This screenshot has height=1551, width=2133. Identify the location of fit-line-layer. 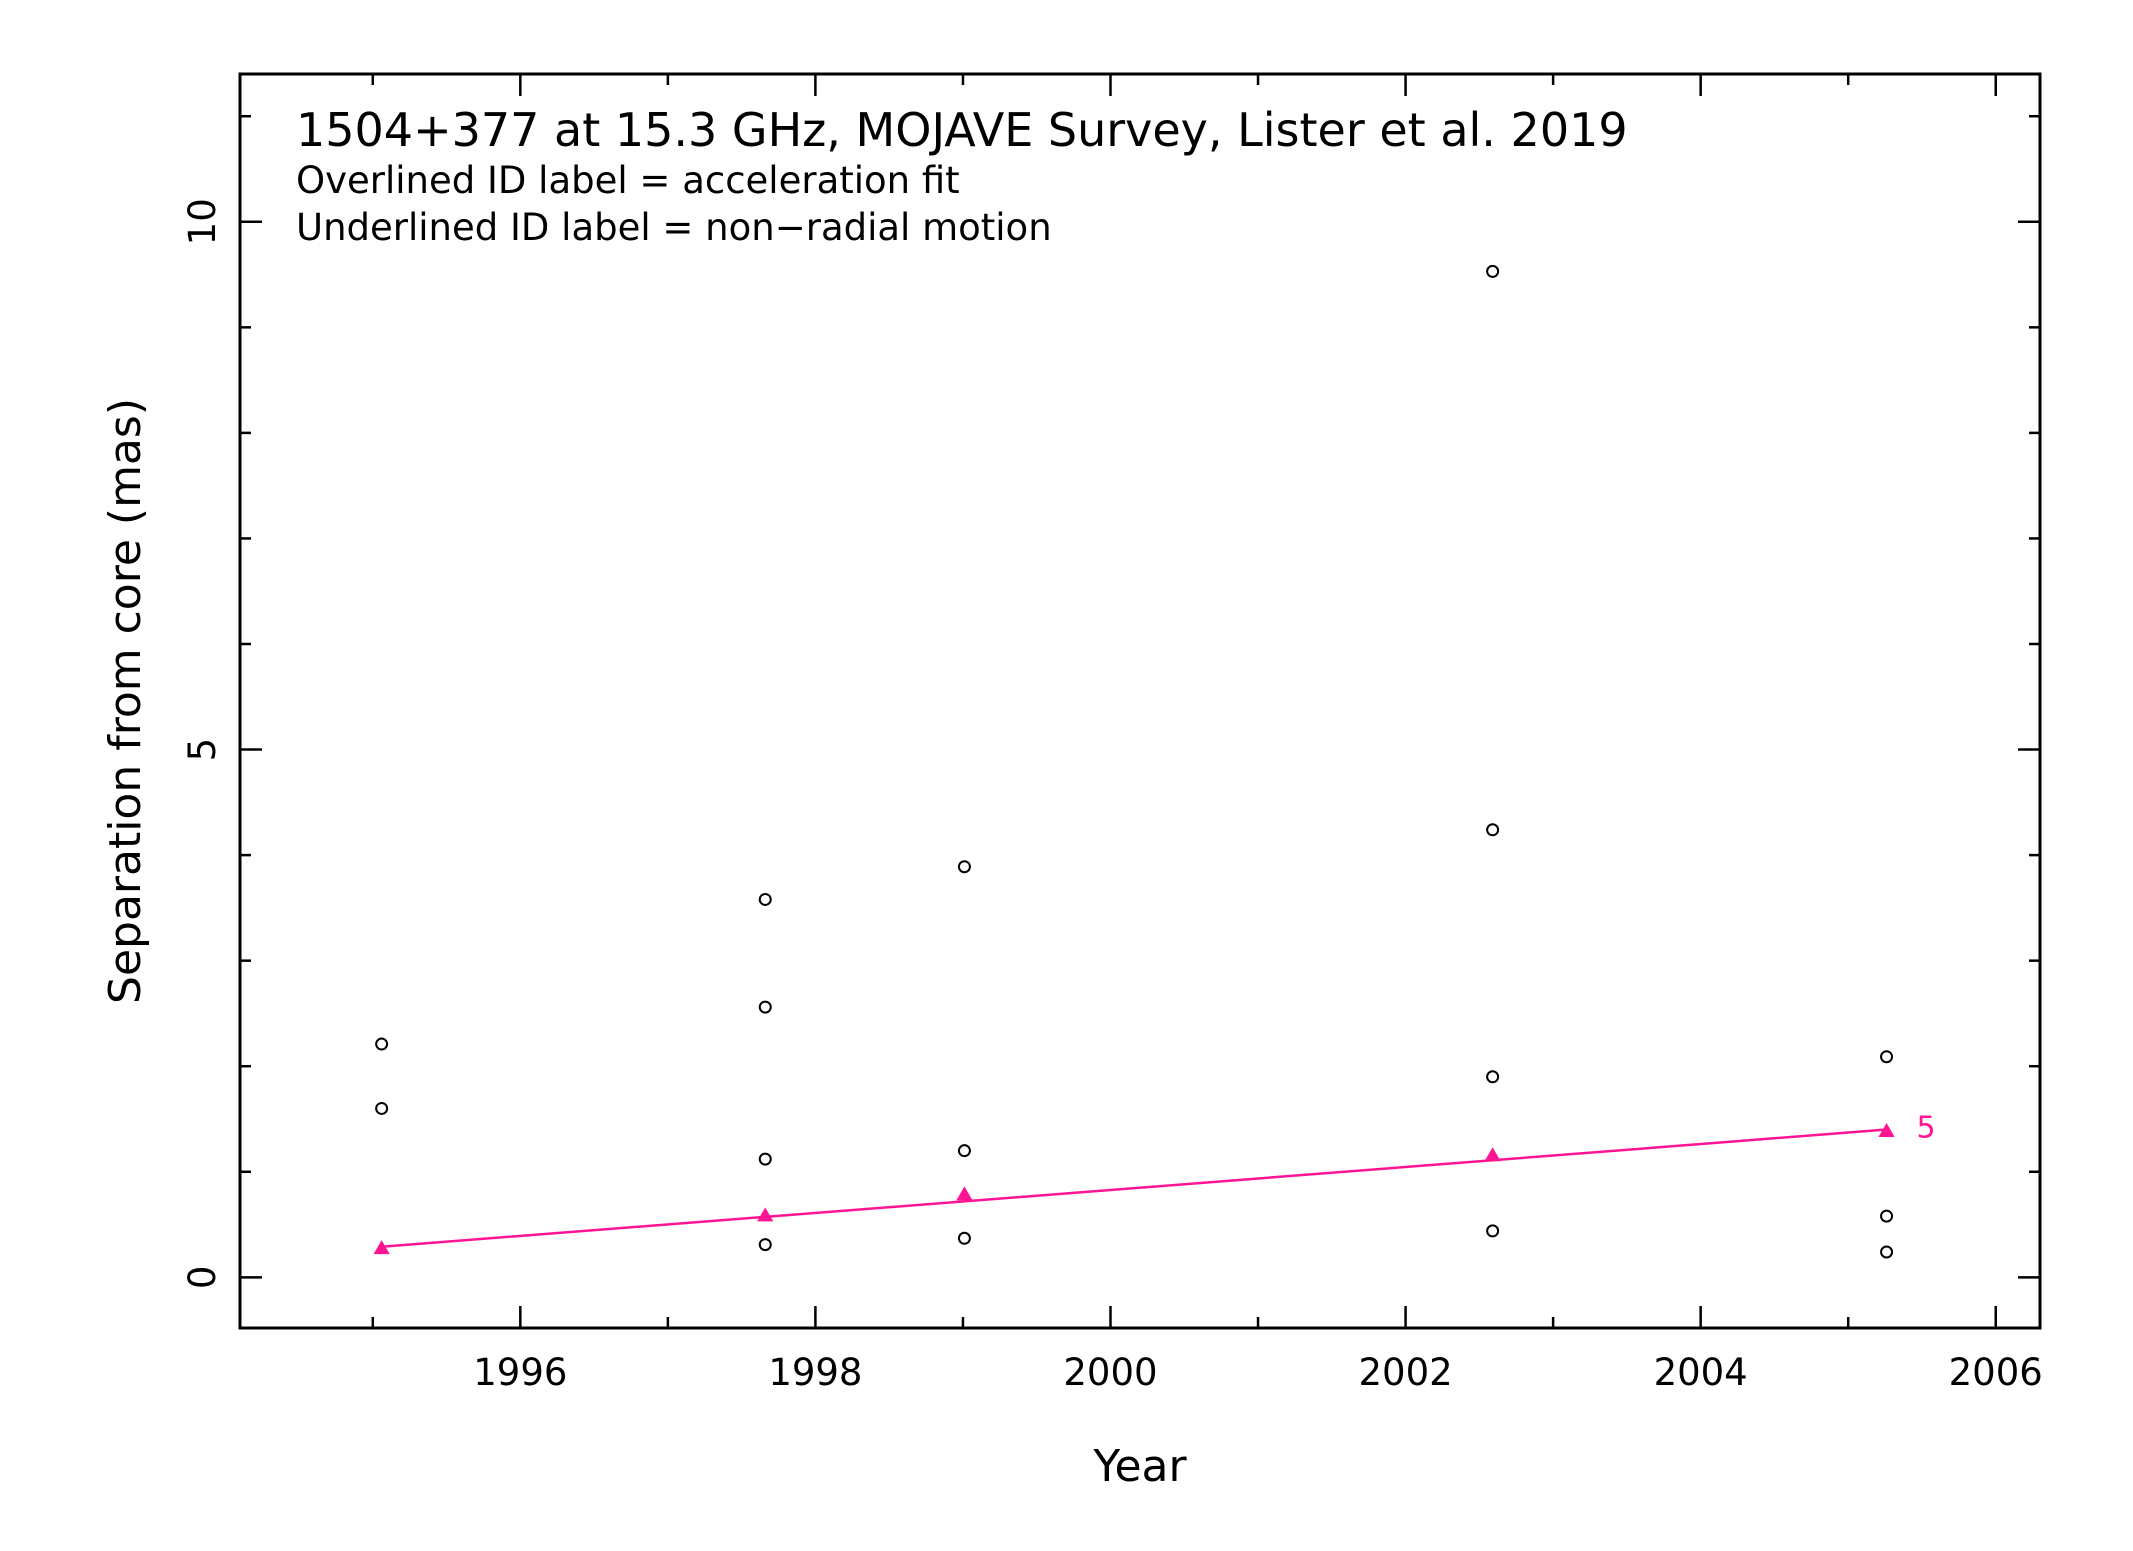
(1134, 1188).